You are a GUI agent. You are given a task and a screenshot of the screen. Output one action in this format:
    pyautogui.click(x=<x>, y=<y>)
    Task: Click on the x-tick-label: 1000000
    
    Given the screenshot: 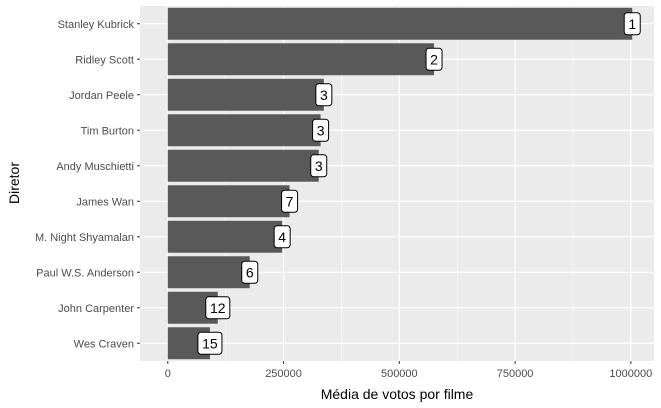 What is the action you would take?
    pyautogui.click(x=630, y=374)
    